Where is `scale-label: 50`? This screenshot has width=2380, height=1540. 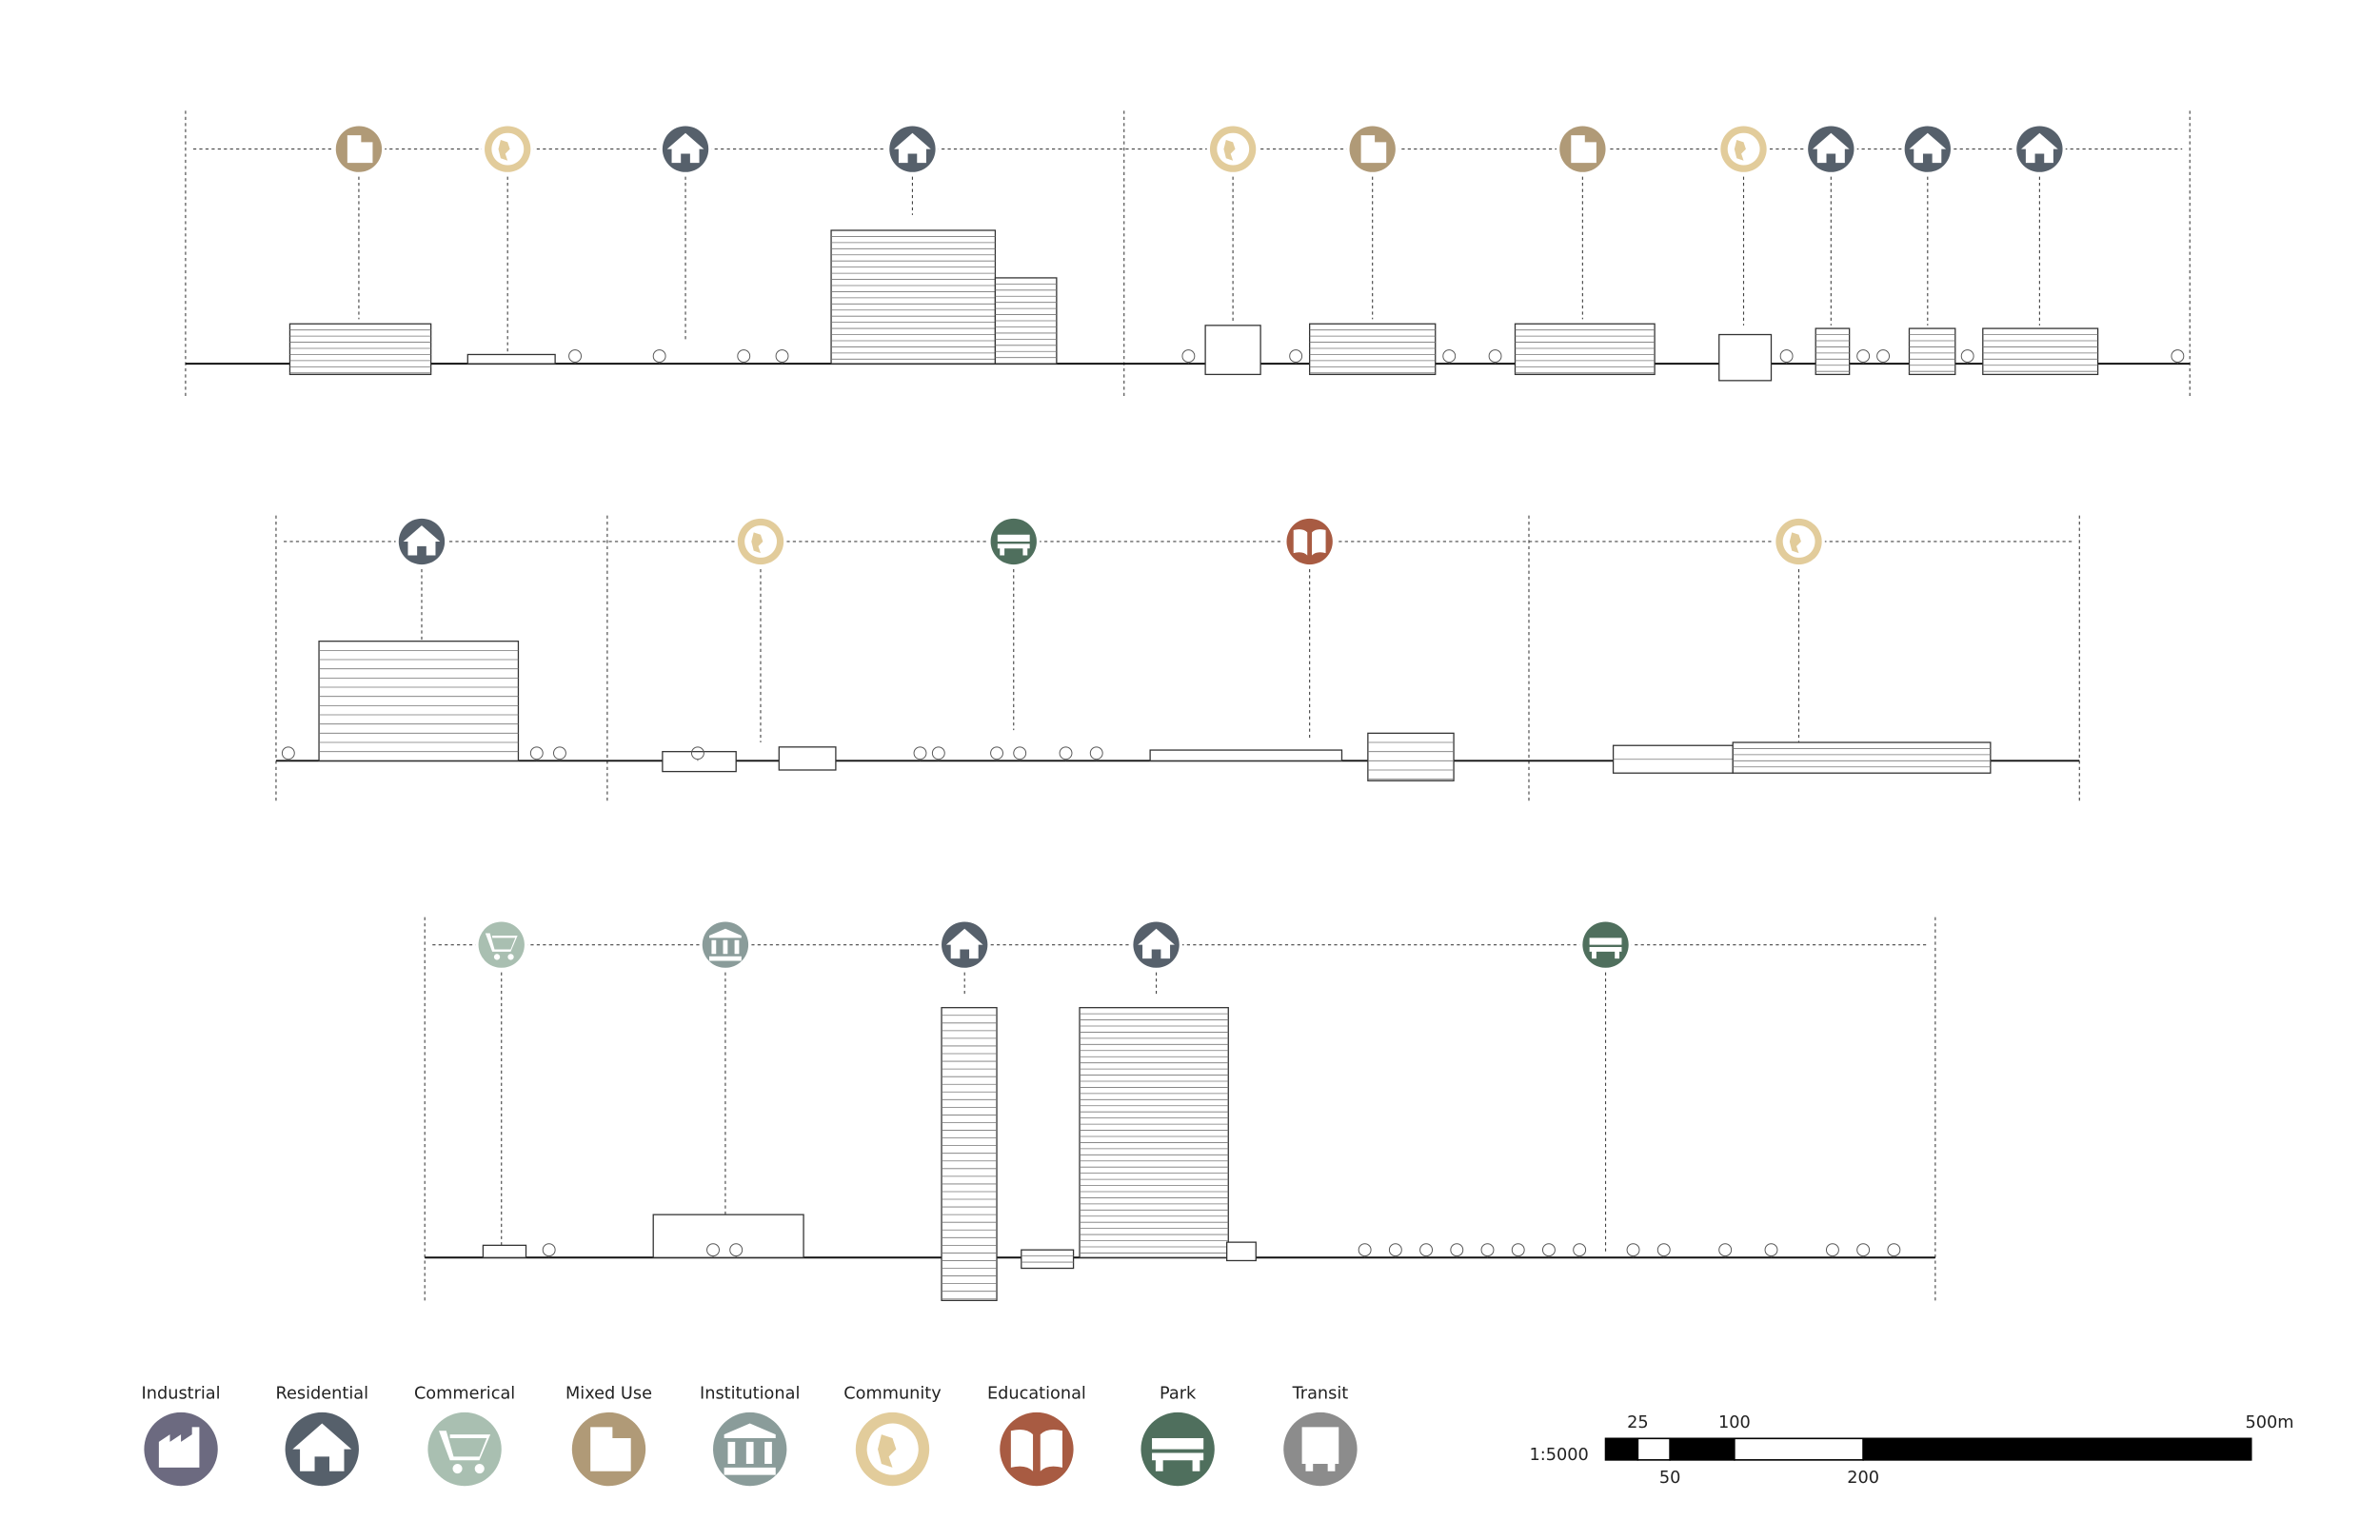
scale-label: 50 is located at coordinates (1670, 1478).